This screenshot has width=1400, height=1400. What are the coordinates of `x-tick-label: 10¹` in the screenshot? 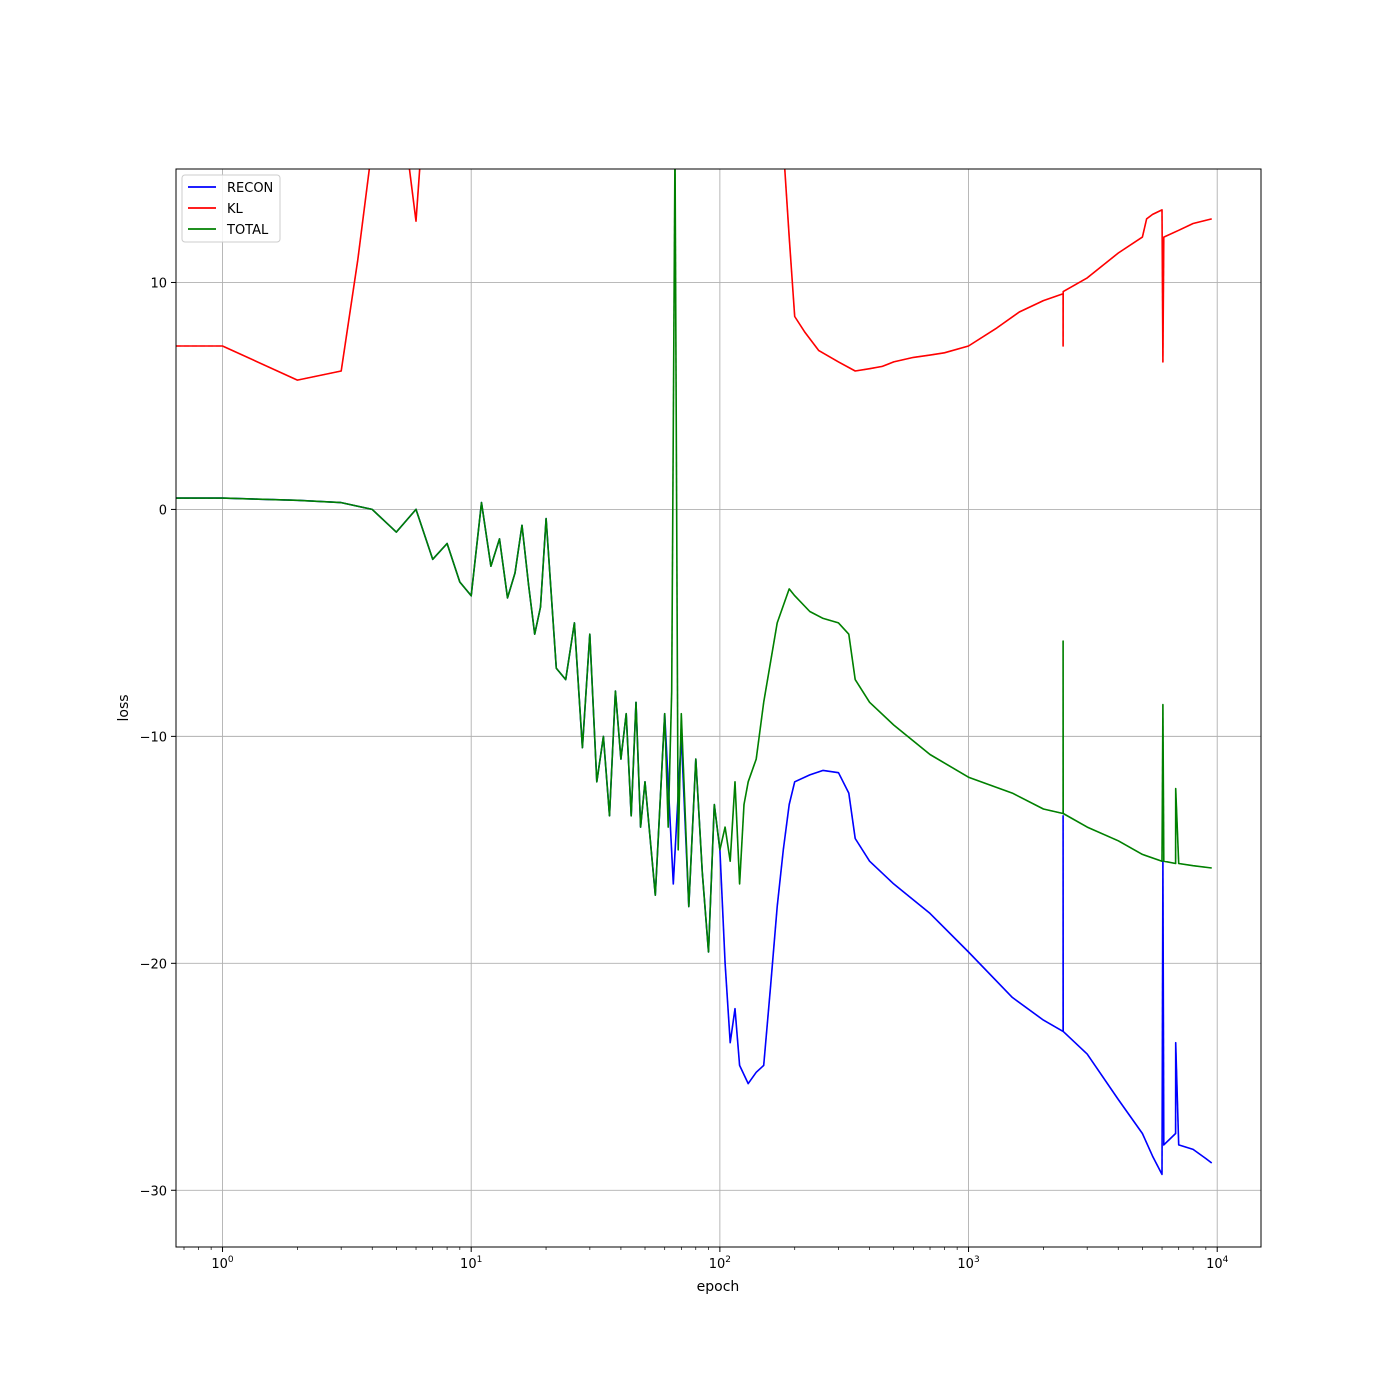 It's located at (471, 1263).